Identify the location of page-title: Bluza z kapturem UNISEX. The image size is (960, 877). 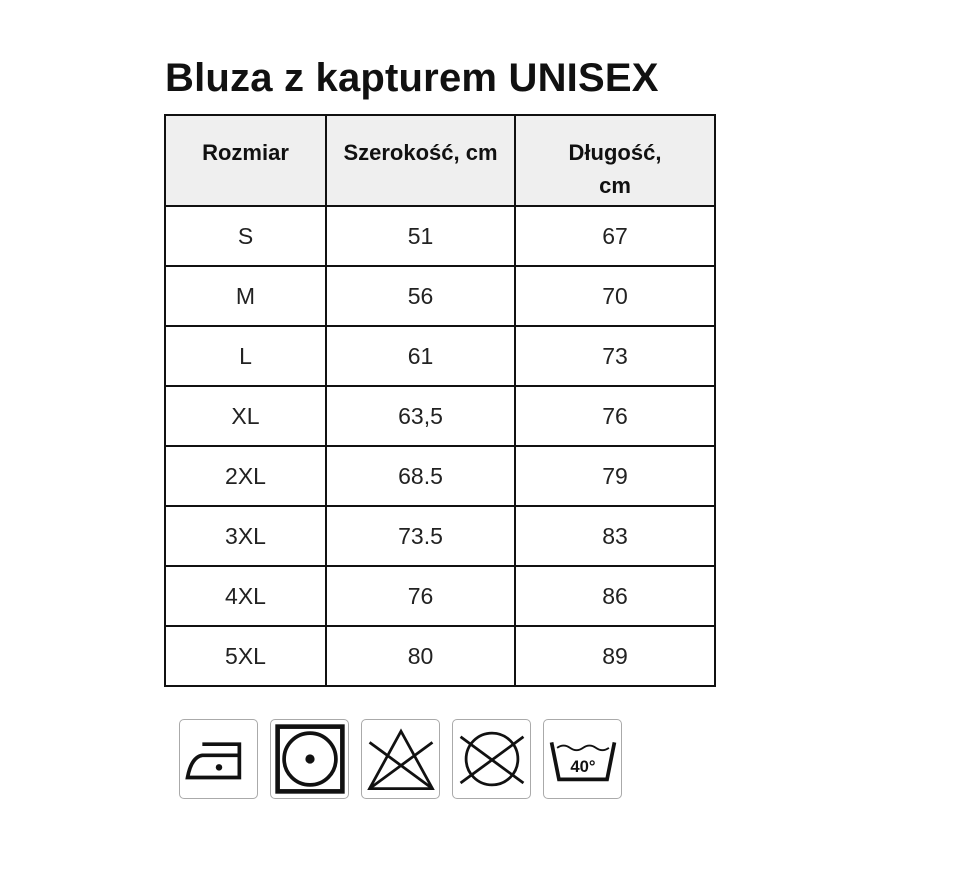
(412, 78).